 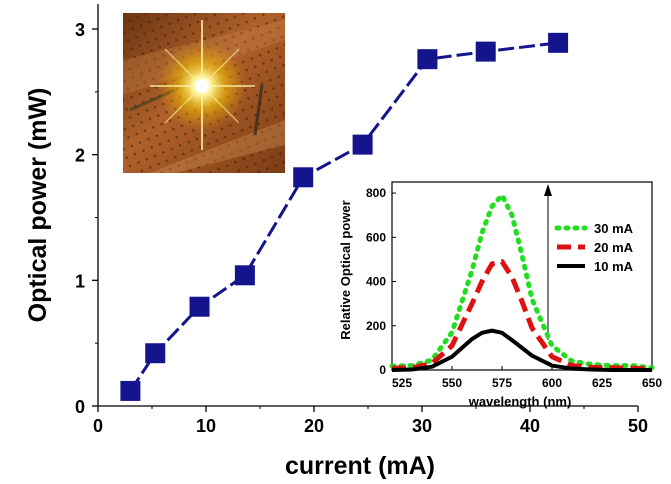 What do you see at coordinates (614, 247) in the screenshot?
I see `legend-label: 20 mA` at bounding box center [614, 247].